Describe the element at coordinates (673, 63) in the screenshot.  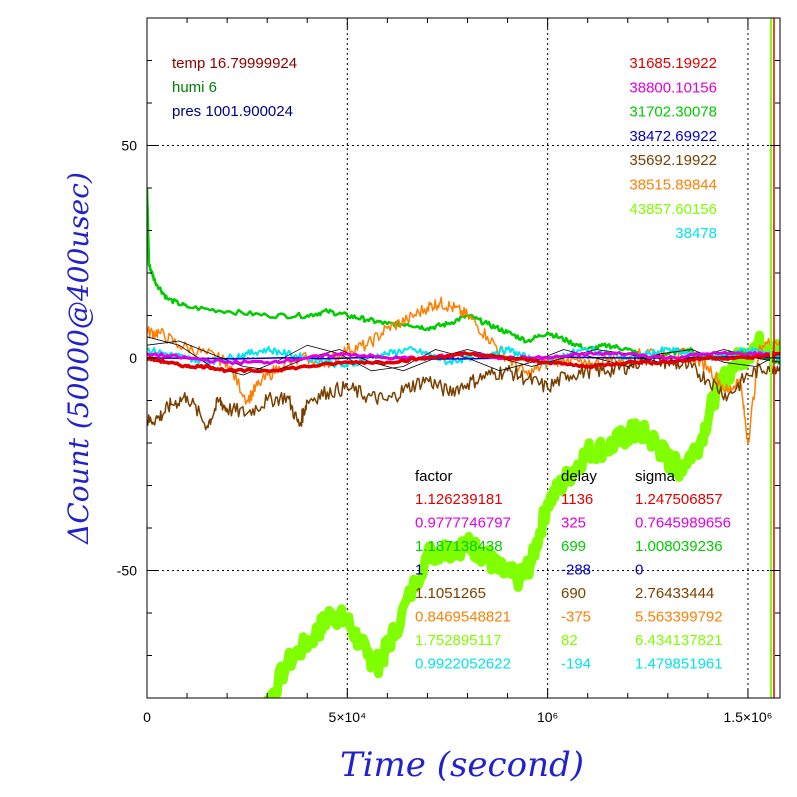
I see `legend-value: 31685.19922` at that location.